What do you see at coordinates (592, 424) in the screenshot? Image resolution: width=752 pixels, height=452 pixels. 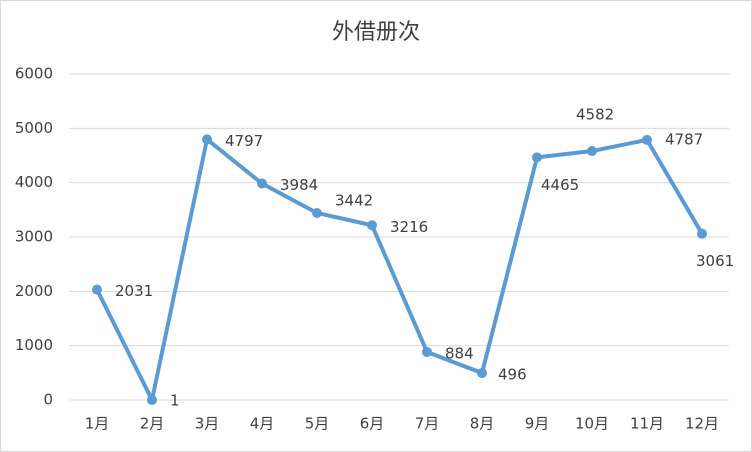 I see `x-tick-label: 10月` at bounding box center [592, 424].